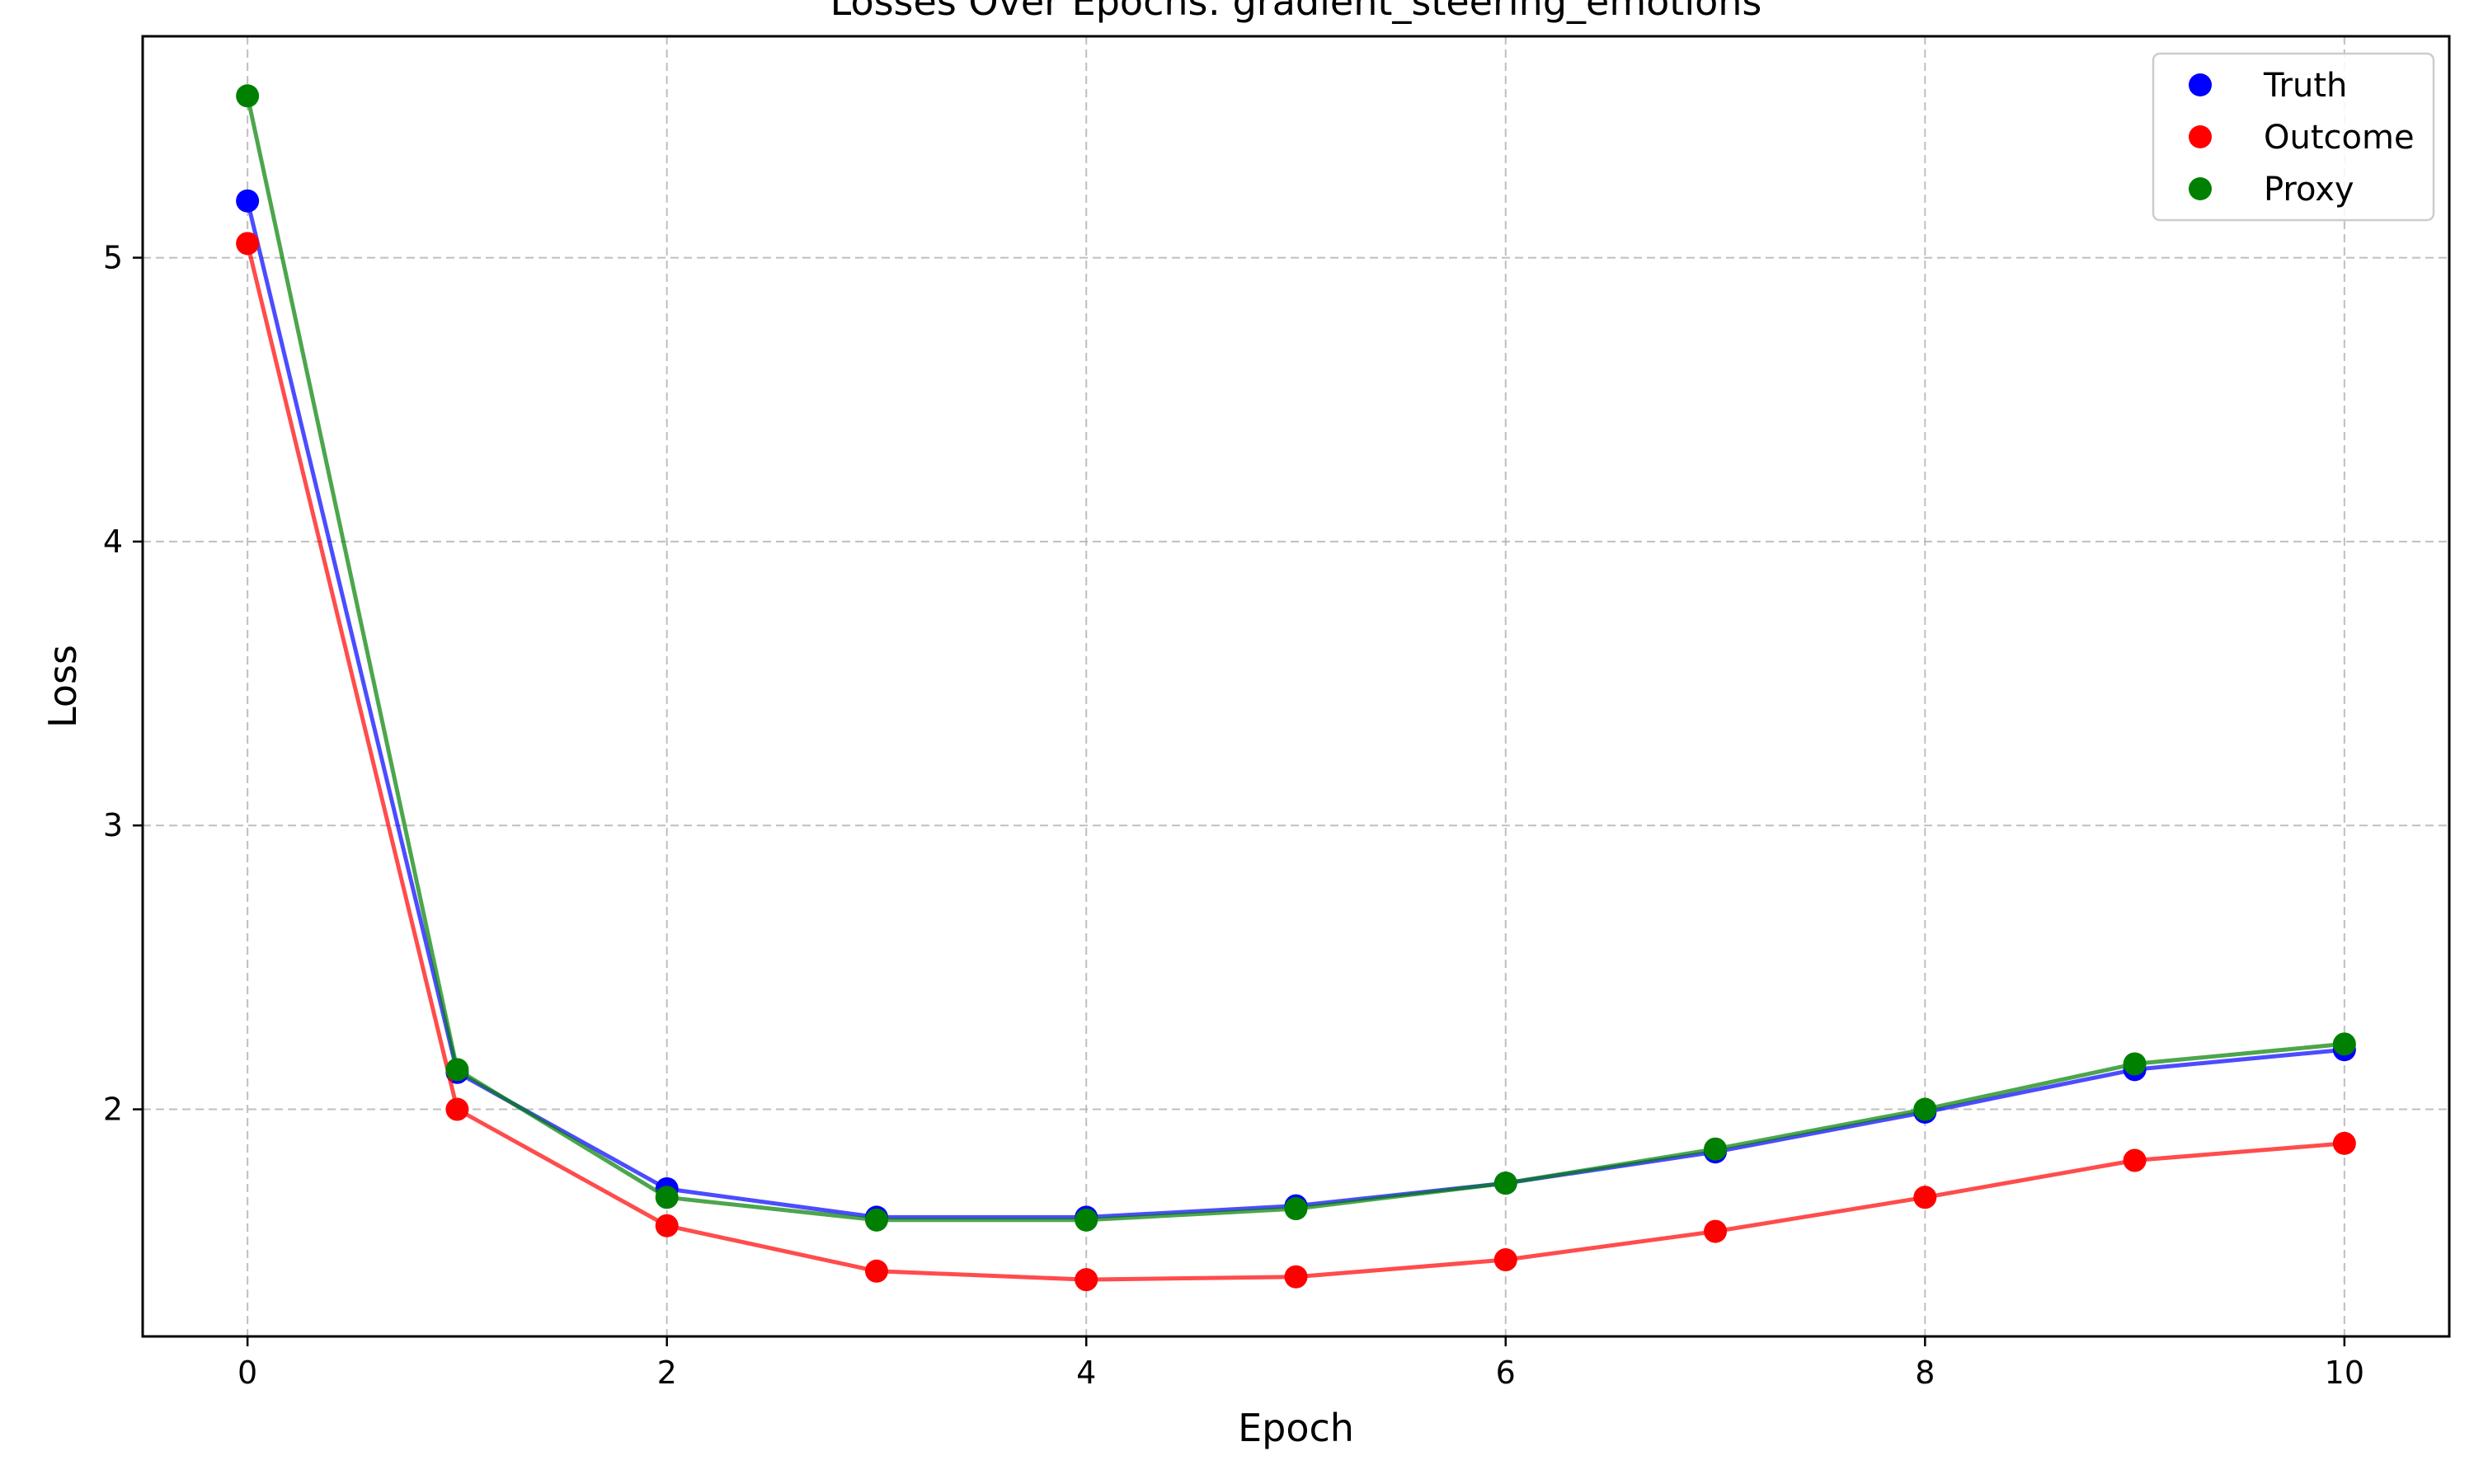  What do you see at coordinates (2339, 138) in the screenshot?
I see `legend-label-outcome: Outcome` at bounding box center [2339, 138].